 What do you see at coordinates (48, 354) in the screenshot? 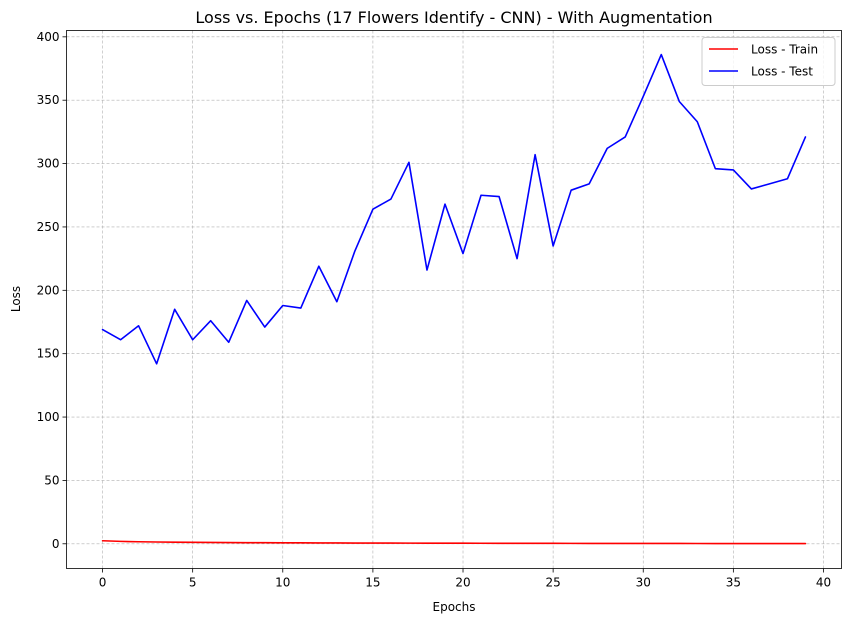
I see `y-tick-label: 150` at bounding box center [48, 354].